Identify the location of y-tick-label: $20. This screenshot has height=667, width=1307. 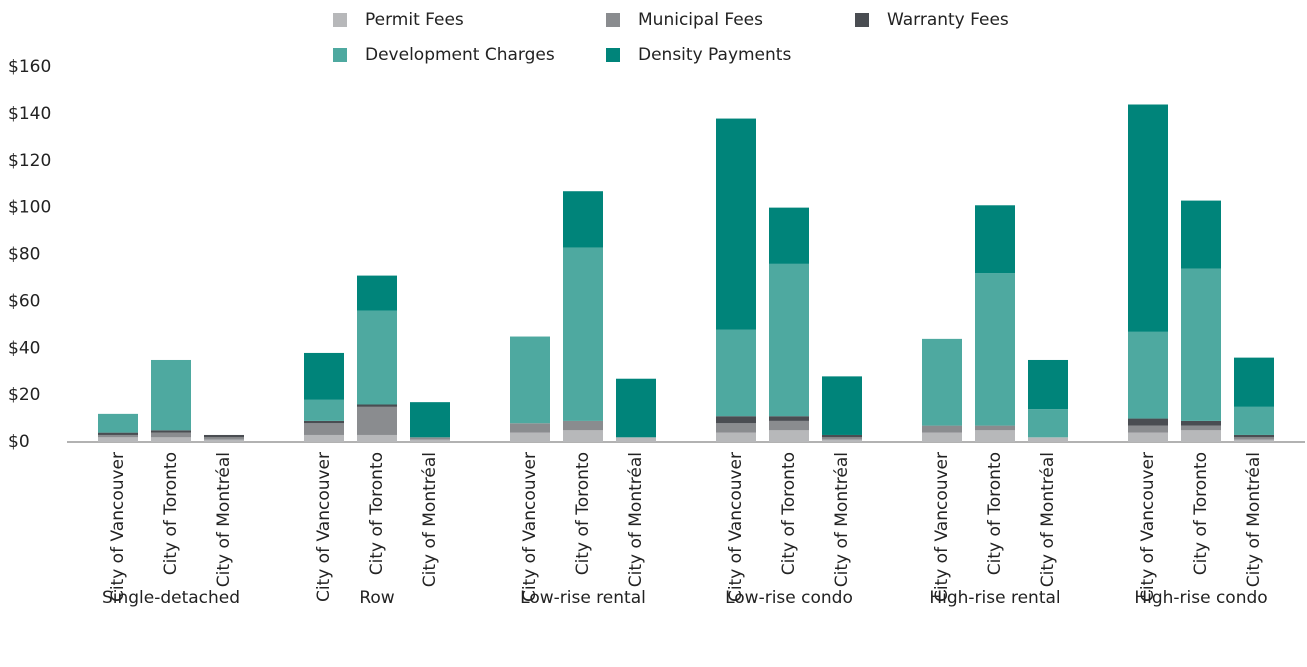
(24, 395).